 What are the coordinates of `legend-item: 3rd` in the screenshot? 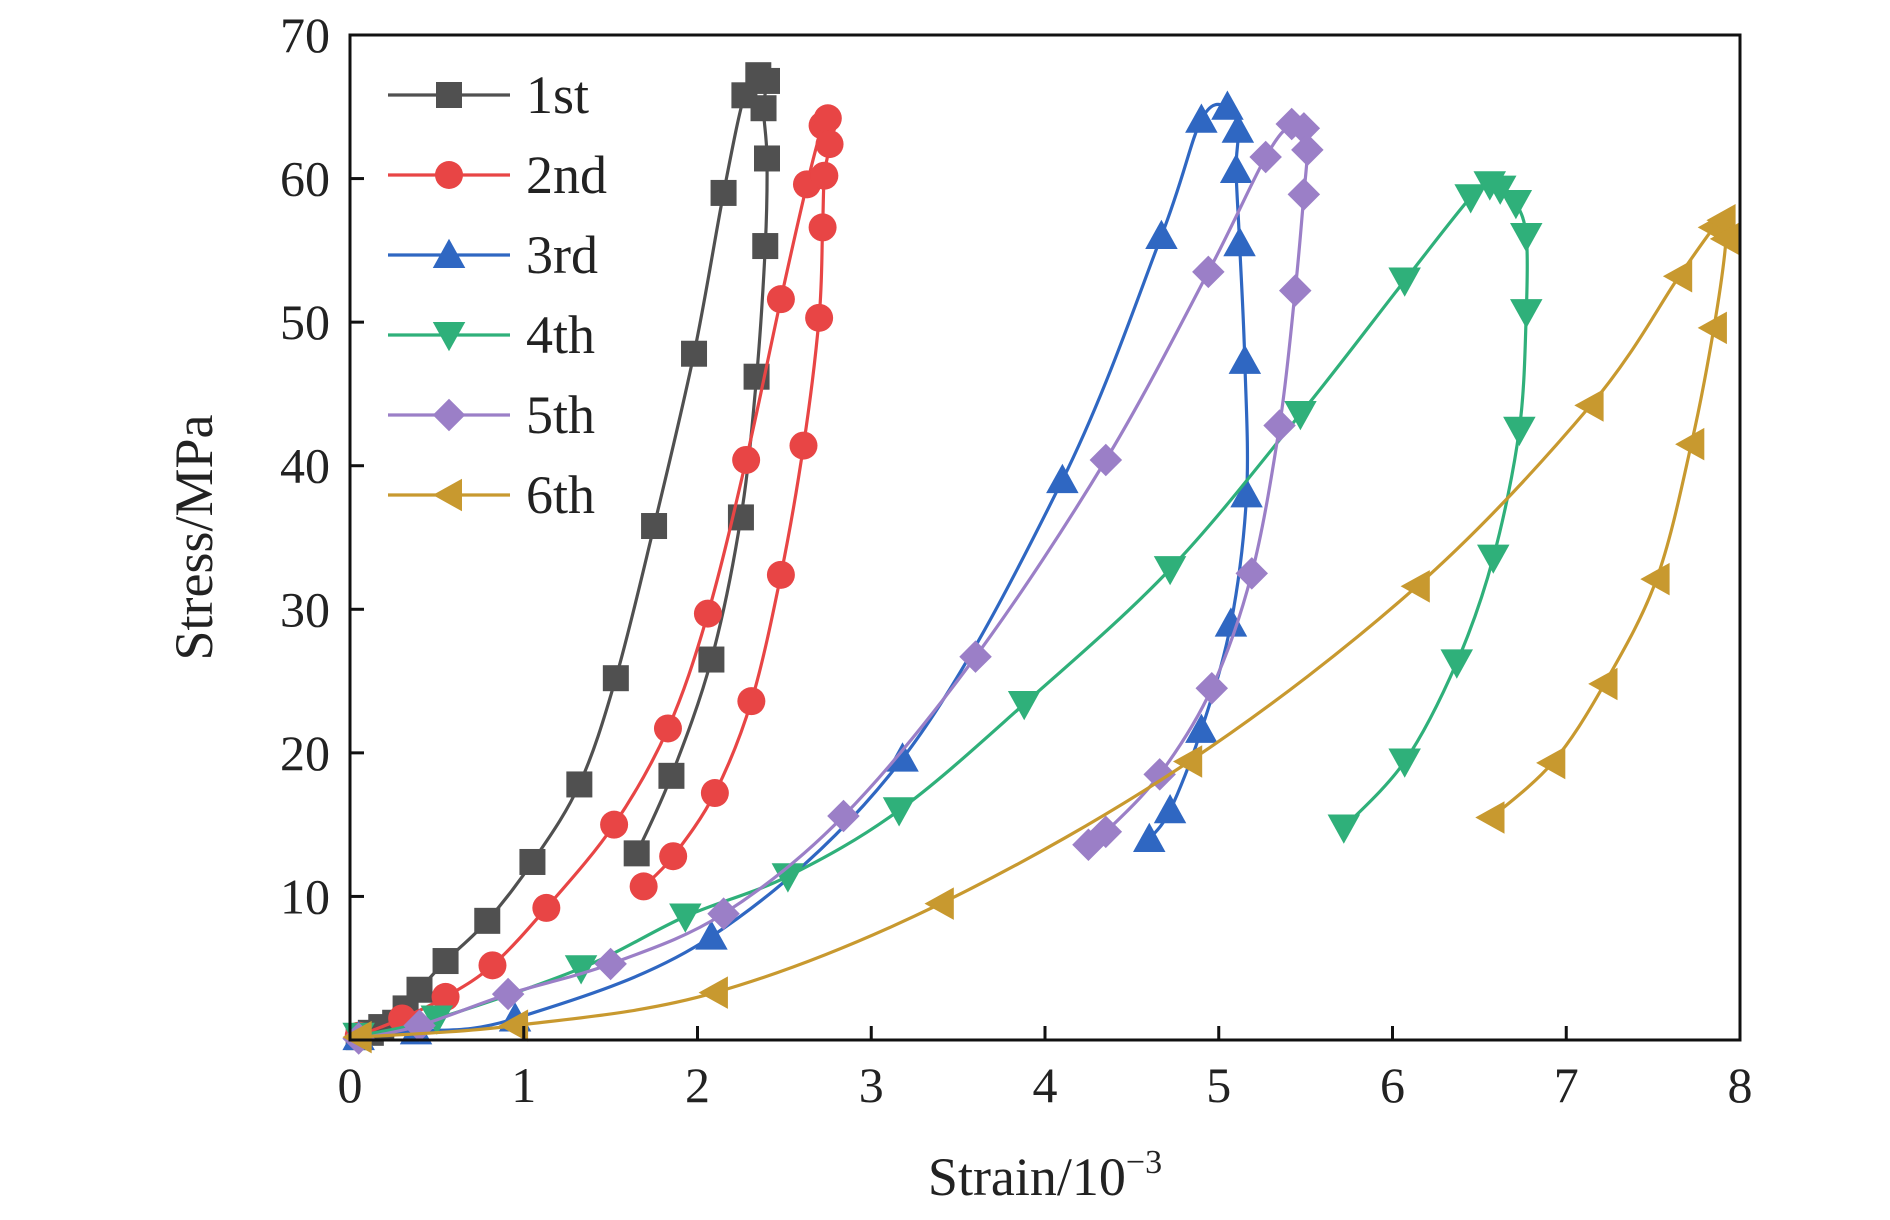 It's located at (493, 255).